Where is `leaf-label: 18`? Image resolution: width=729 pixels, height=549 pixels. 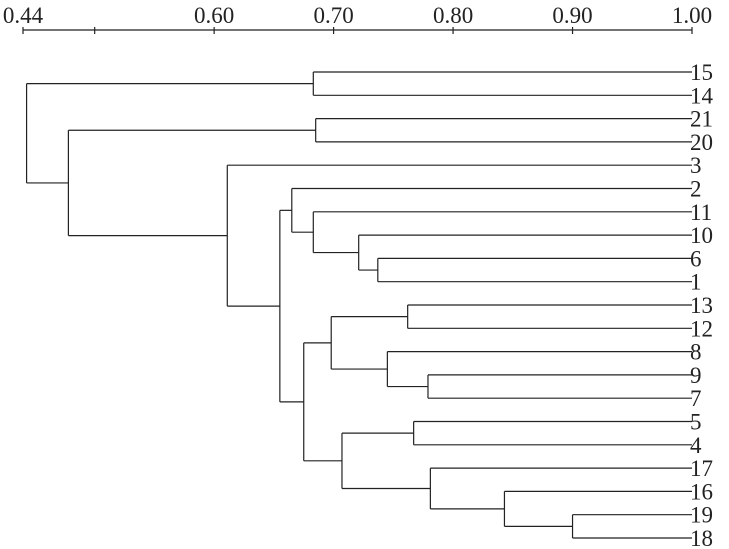 leaf-label: 18 is located at coordinates (701, 537).